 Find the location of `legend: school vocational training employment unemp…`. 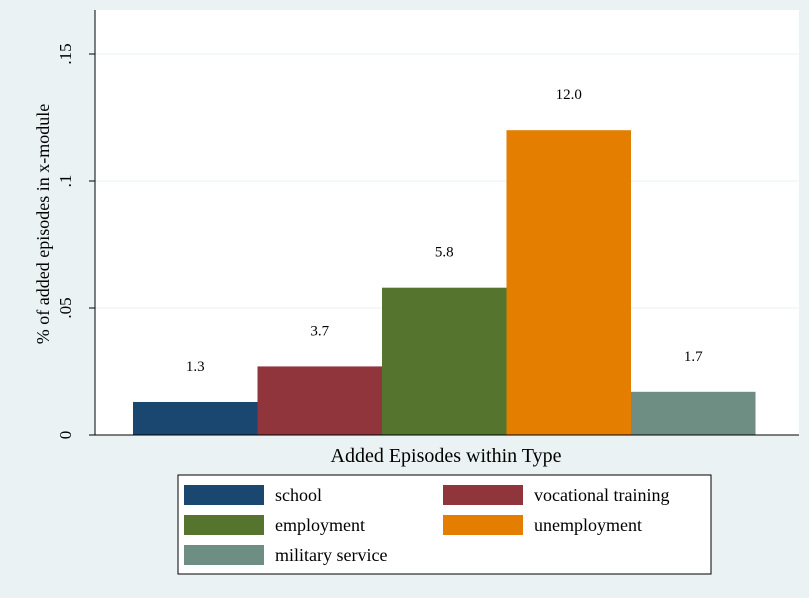

legend: school vocational training employment unemp… is located at coordinates (444, 524).